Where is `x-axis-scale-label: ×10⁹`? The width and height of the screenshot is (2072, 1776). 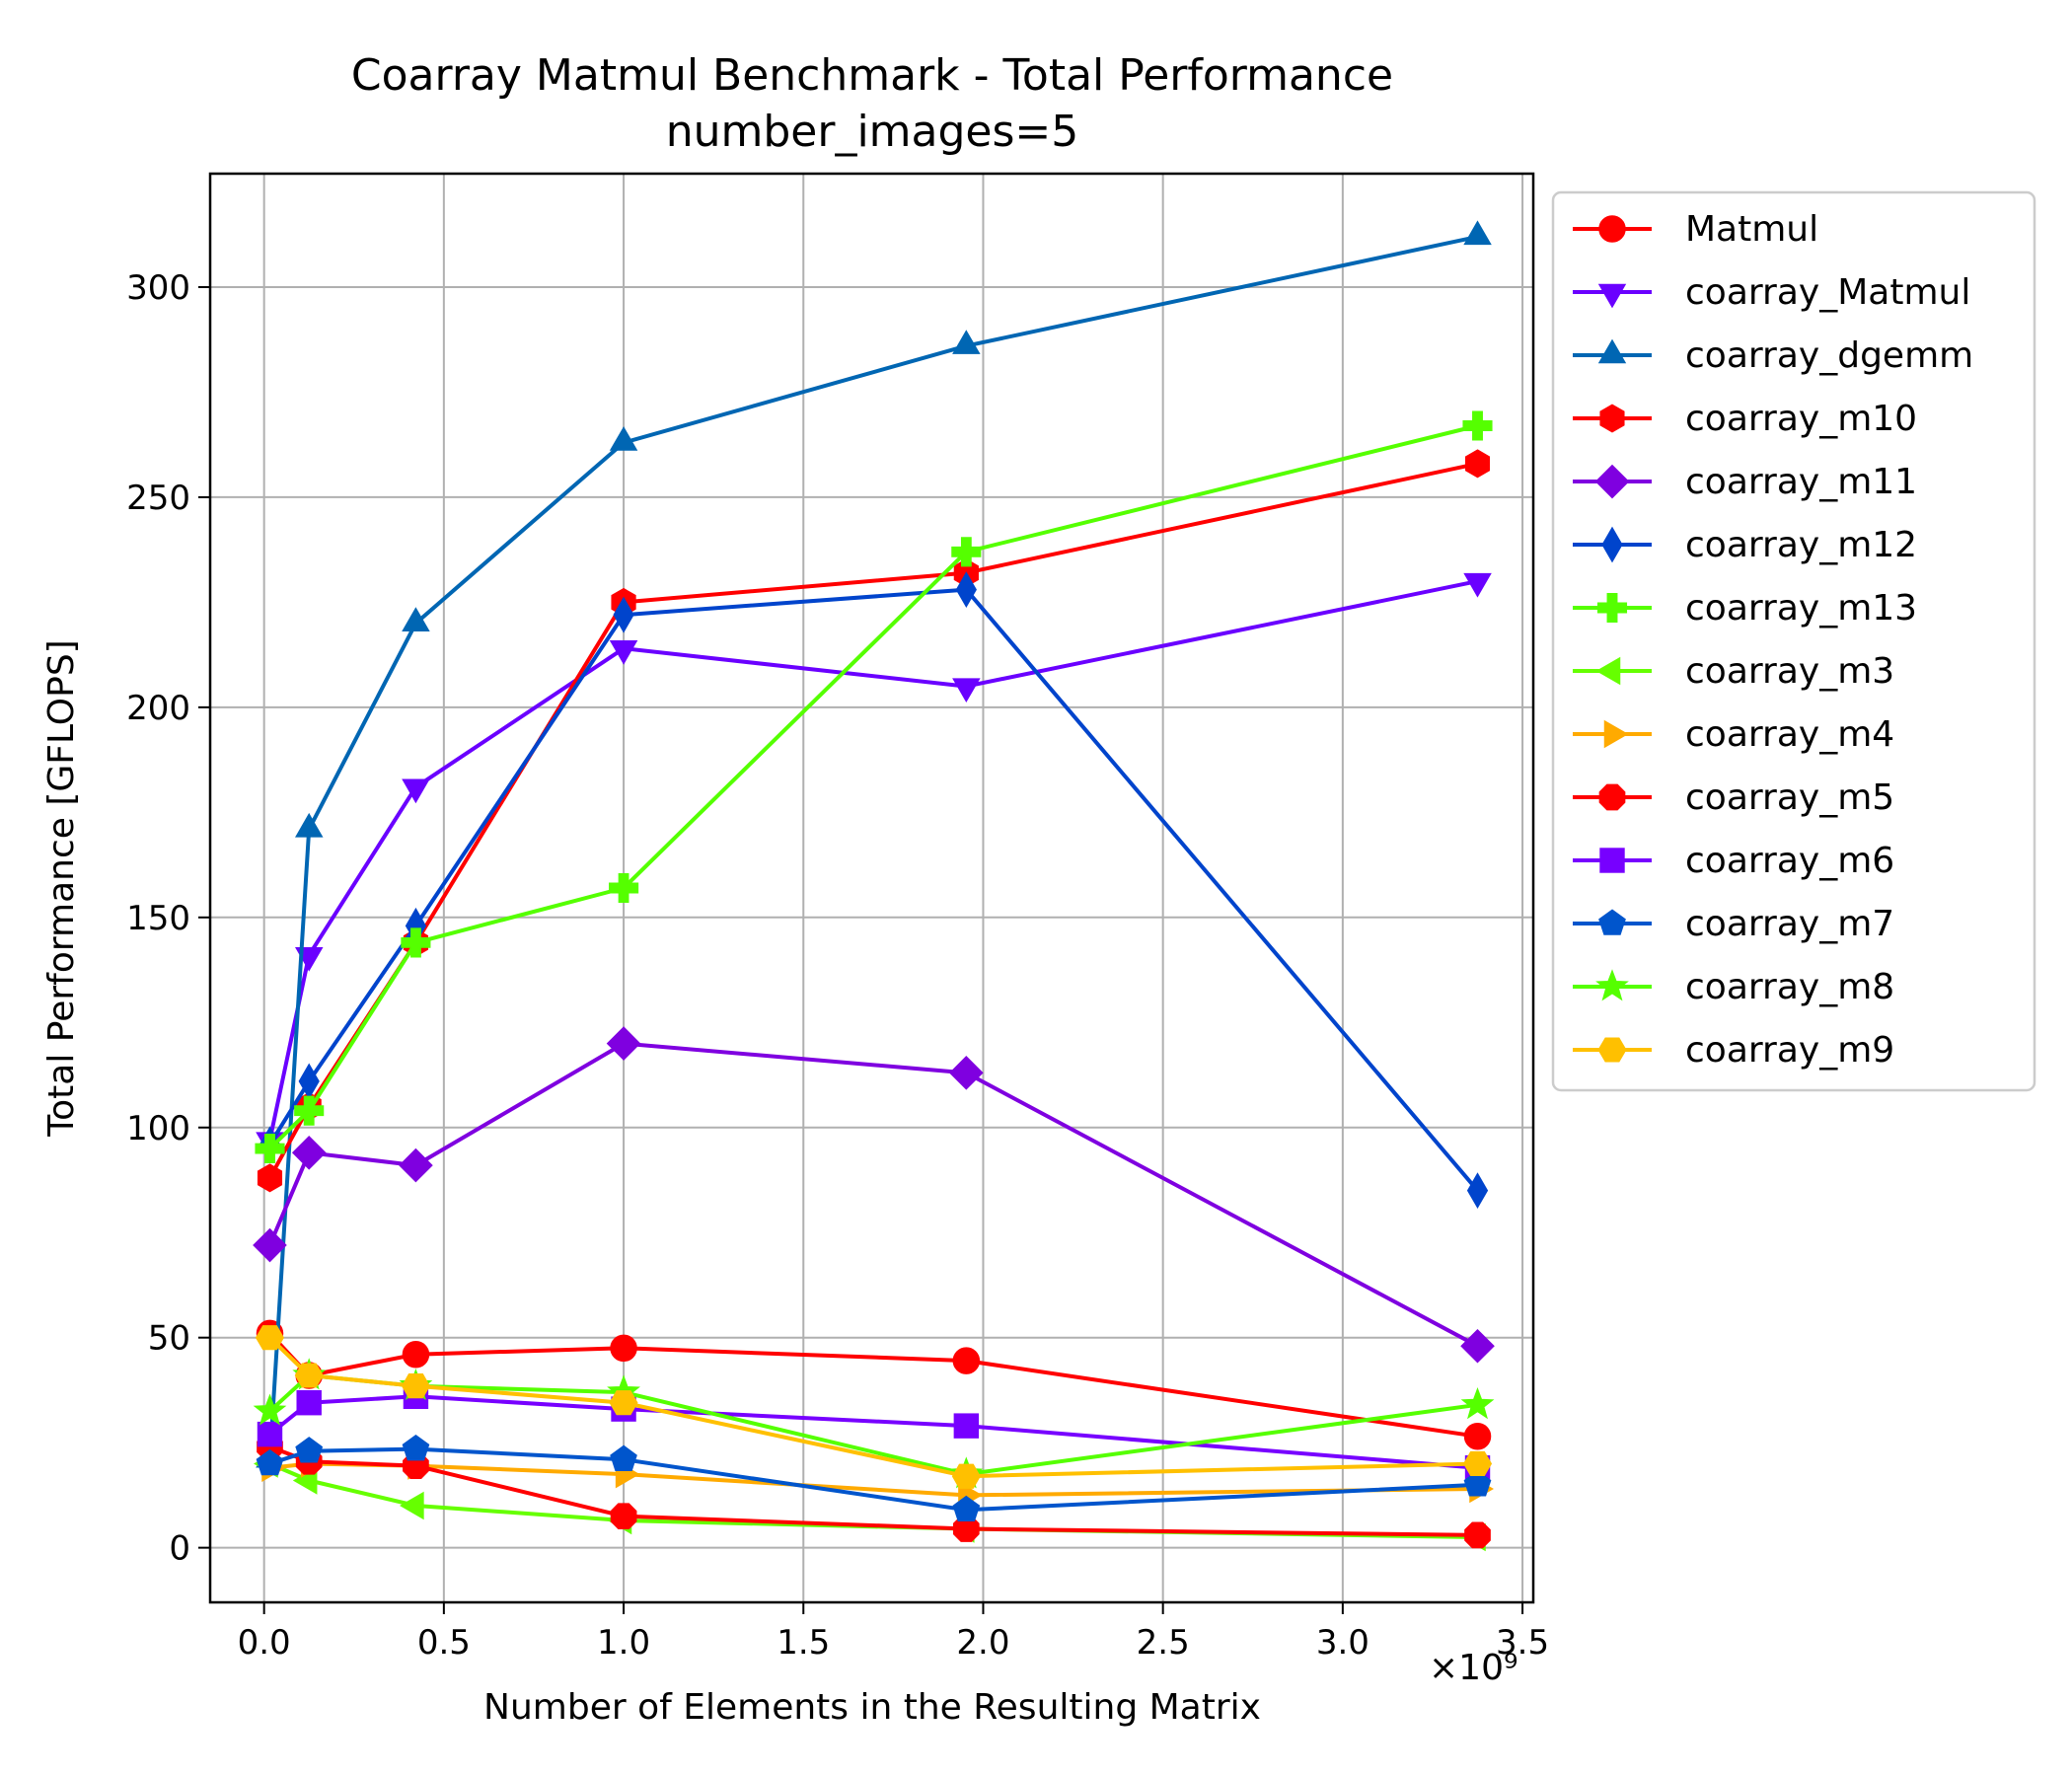
x-axis-scale-label: ×10⁹ is located at coordinates (1473, 1668).